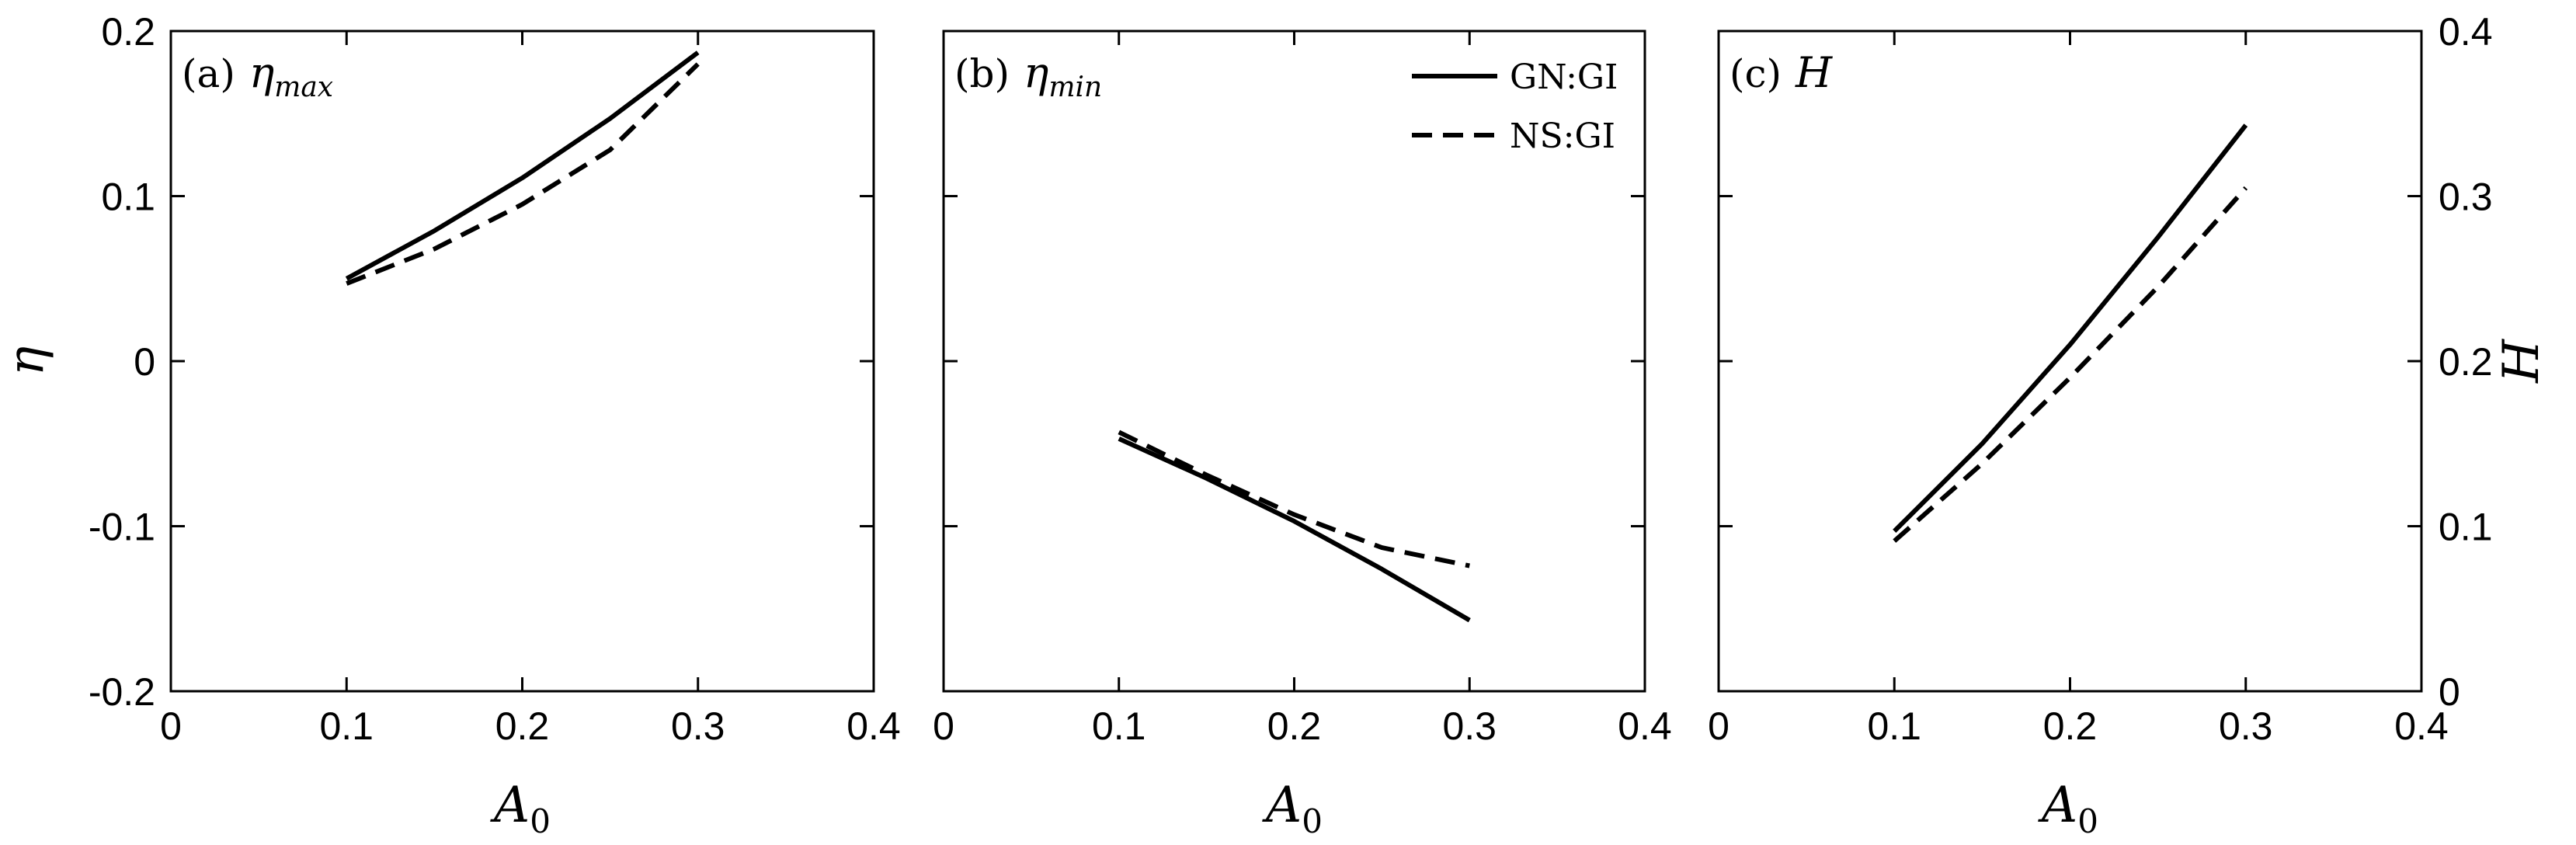  Describe the element at coordinates (1075, 87) in the screenshot. I see `panel-symbol-subscript: min` at that location.